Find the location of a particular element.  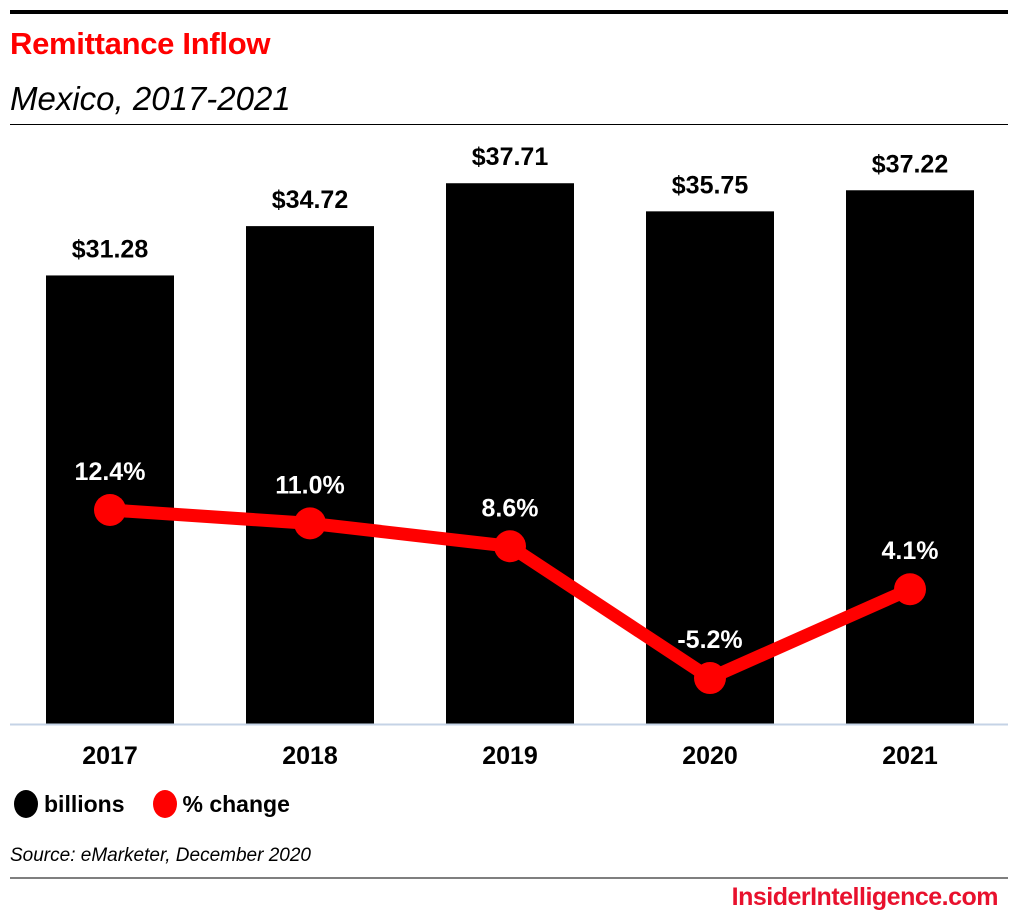

brand-logo: InsiderIntelligence.com is located at coordinates (865, 897).